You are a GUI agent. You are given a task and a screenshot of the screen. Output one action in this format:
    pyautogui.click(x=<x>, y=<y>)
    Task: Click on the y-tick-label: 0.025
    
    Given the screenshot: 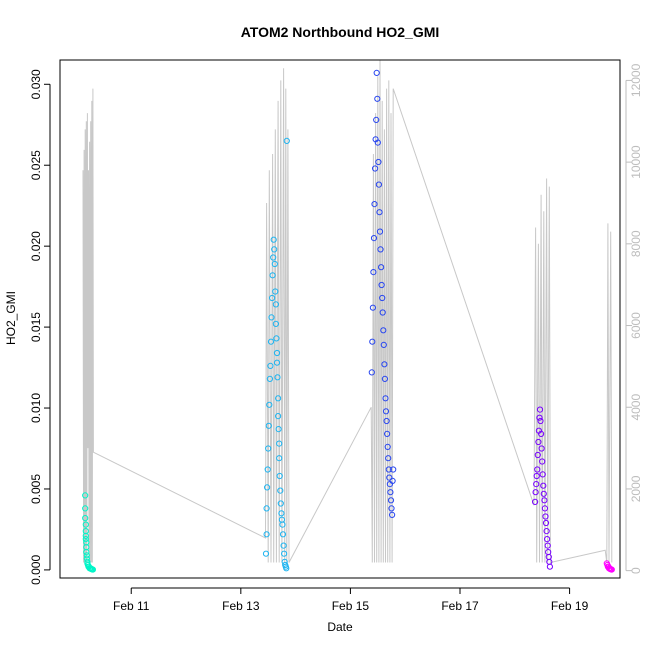 What is the action you would take?
    pyautogui.click(x=36, y=165)
    